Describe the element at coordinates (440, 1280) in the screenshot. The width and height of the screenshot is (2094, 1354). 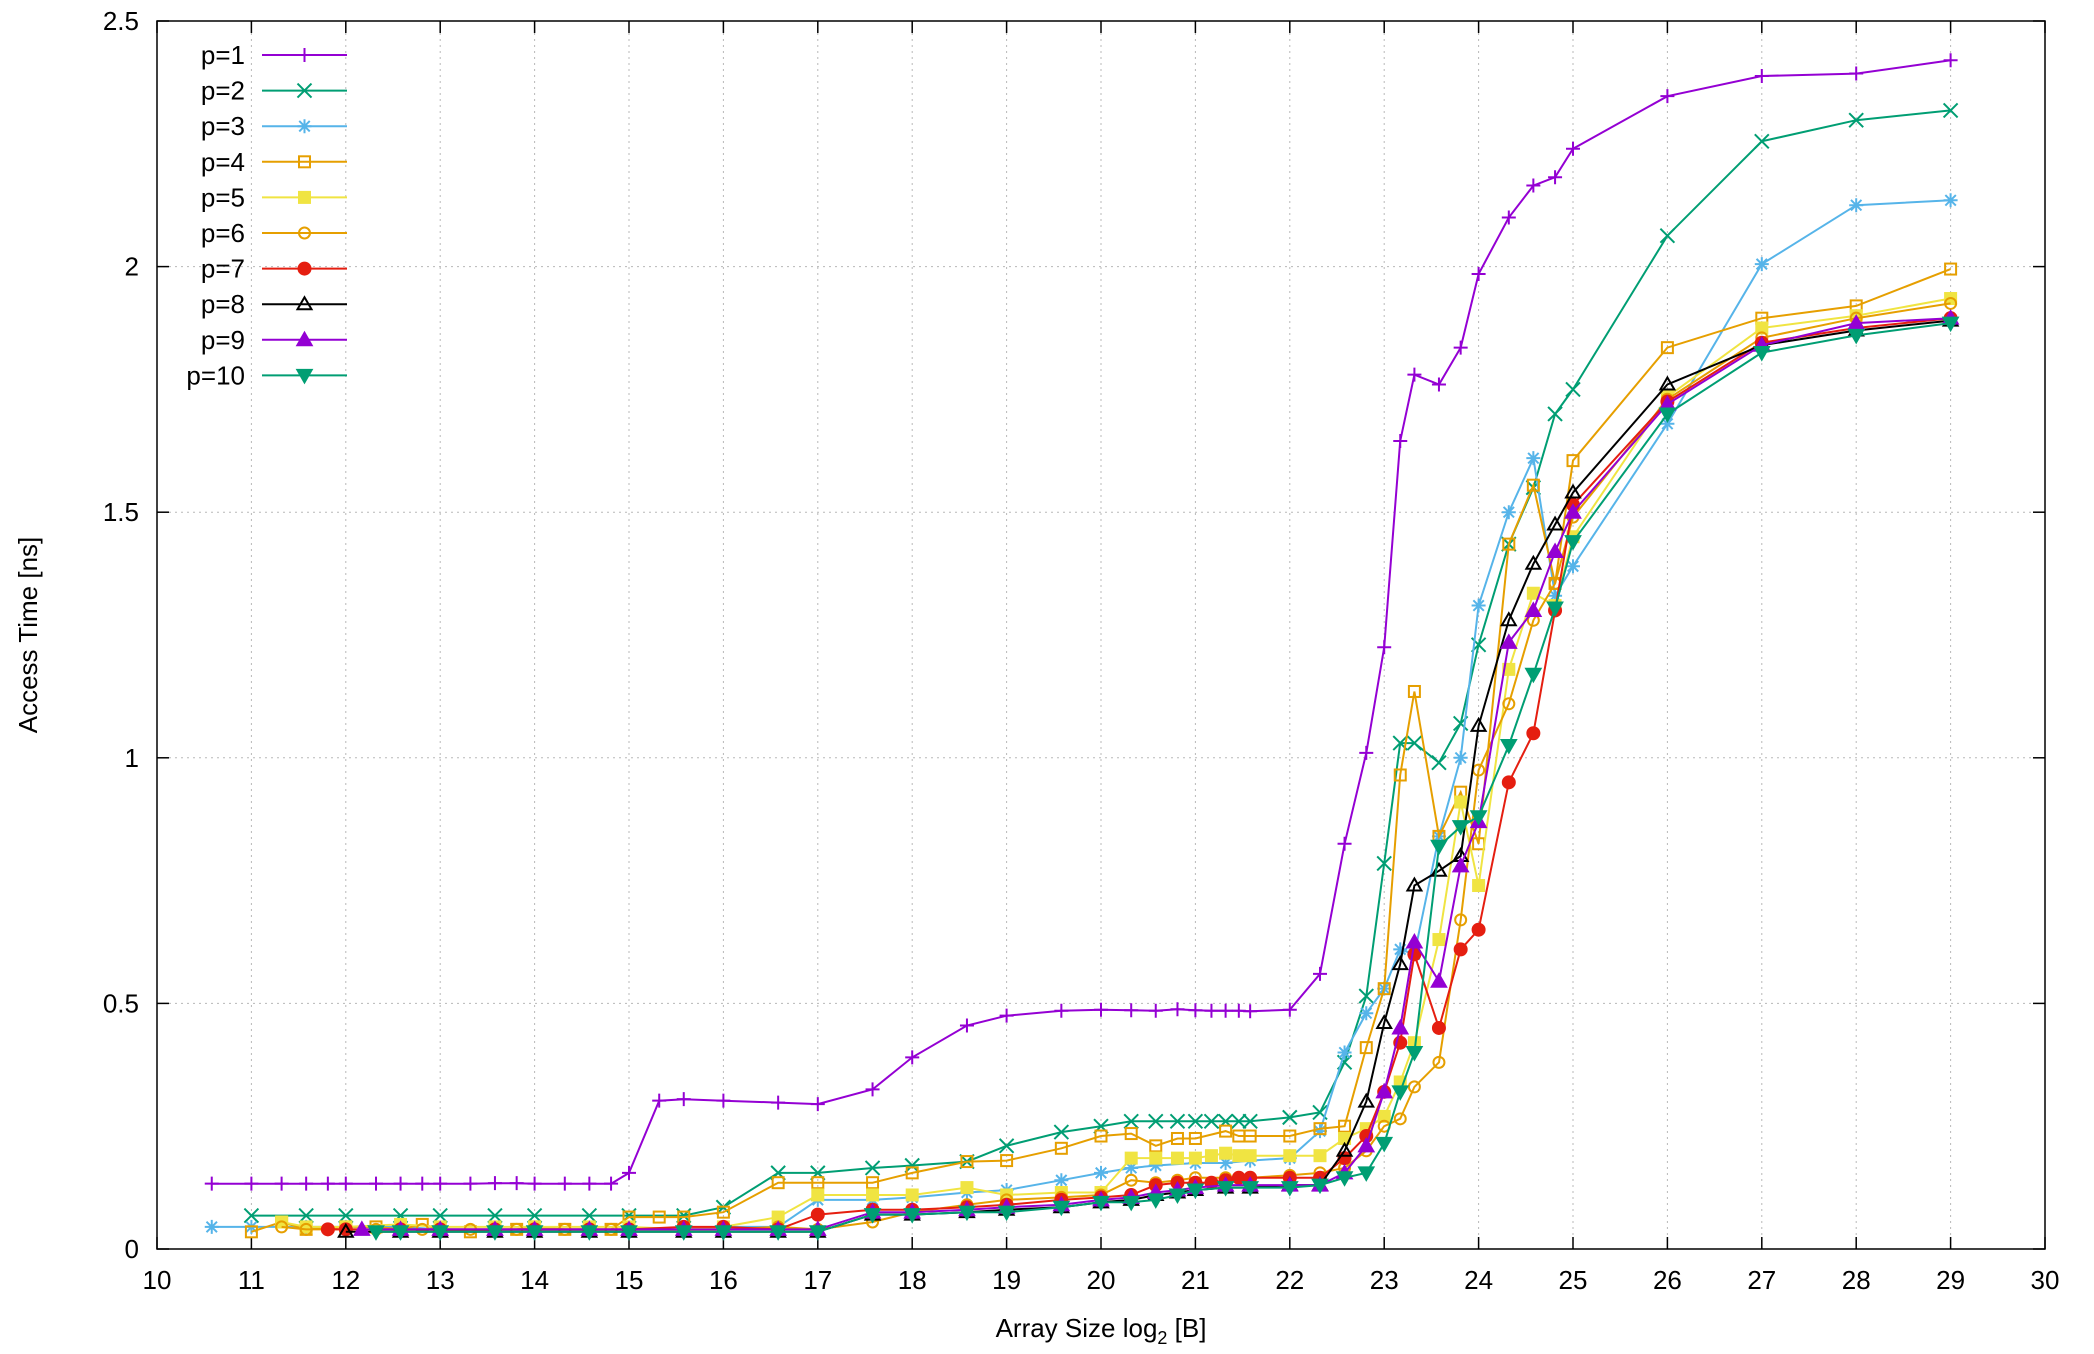
I see `x-tick-label: 13` at that location.